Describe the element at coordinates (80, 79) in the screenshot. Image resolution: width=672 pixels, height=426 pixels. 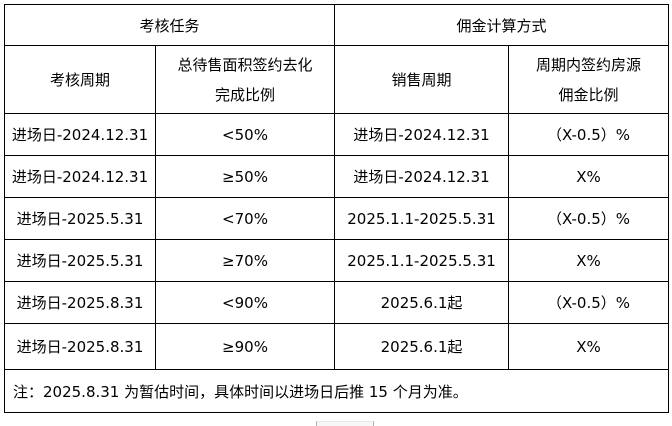
I see `col-header-assessment-period: 考核周期` at that location.